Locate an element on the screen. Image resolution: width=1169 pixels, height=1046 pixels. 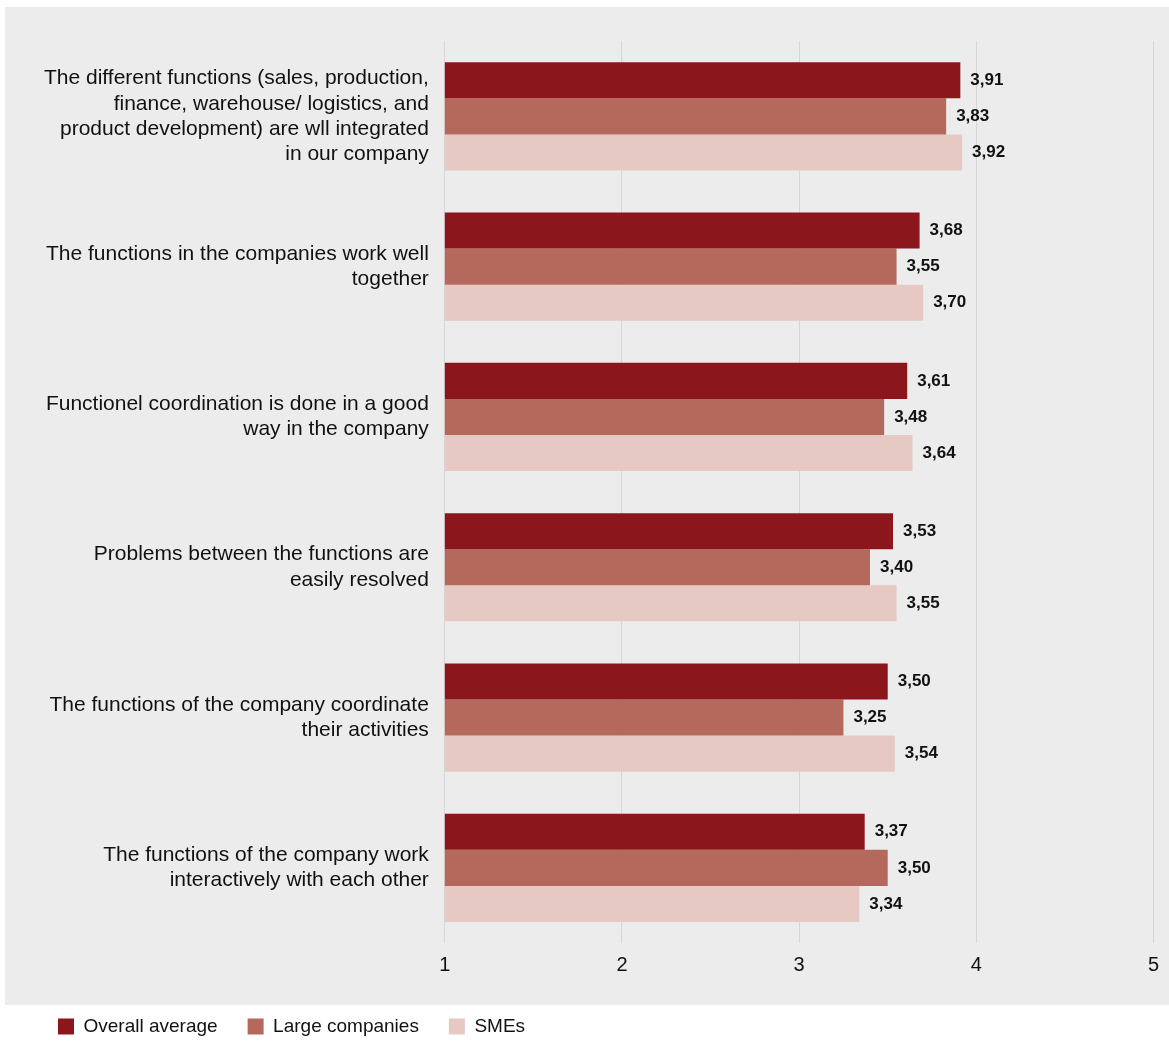
y-tick-label: The functions in the companies work well together is located at coordinates (237, 265).